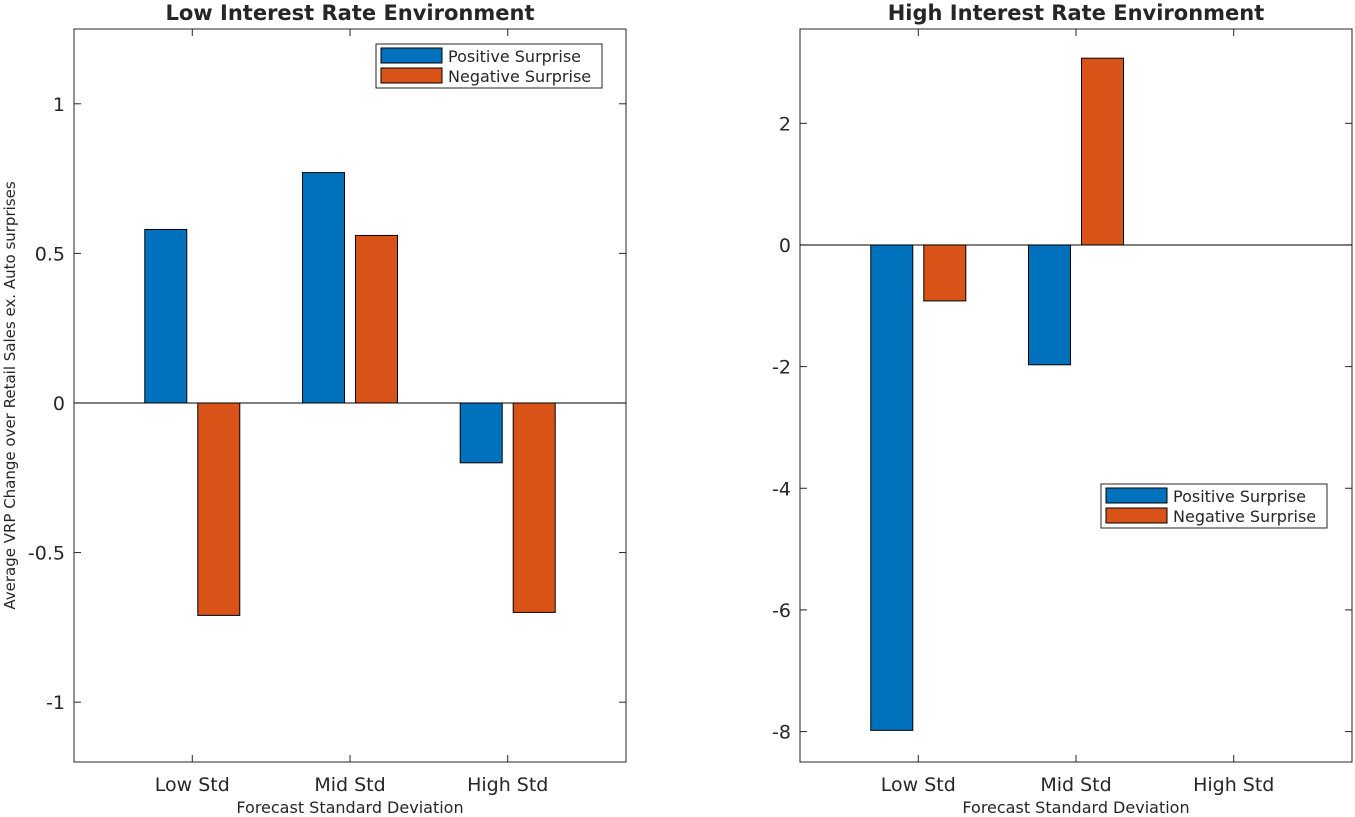 The width and height of the screenshot is (1355, 817). I want to click on y-tick-label: -8, so click(781, 733).